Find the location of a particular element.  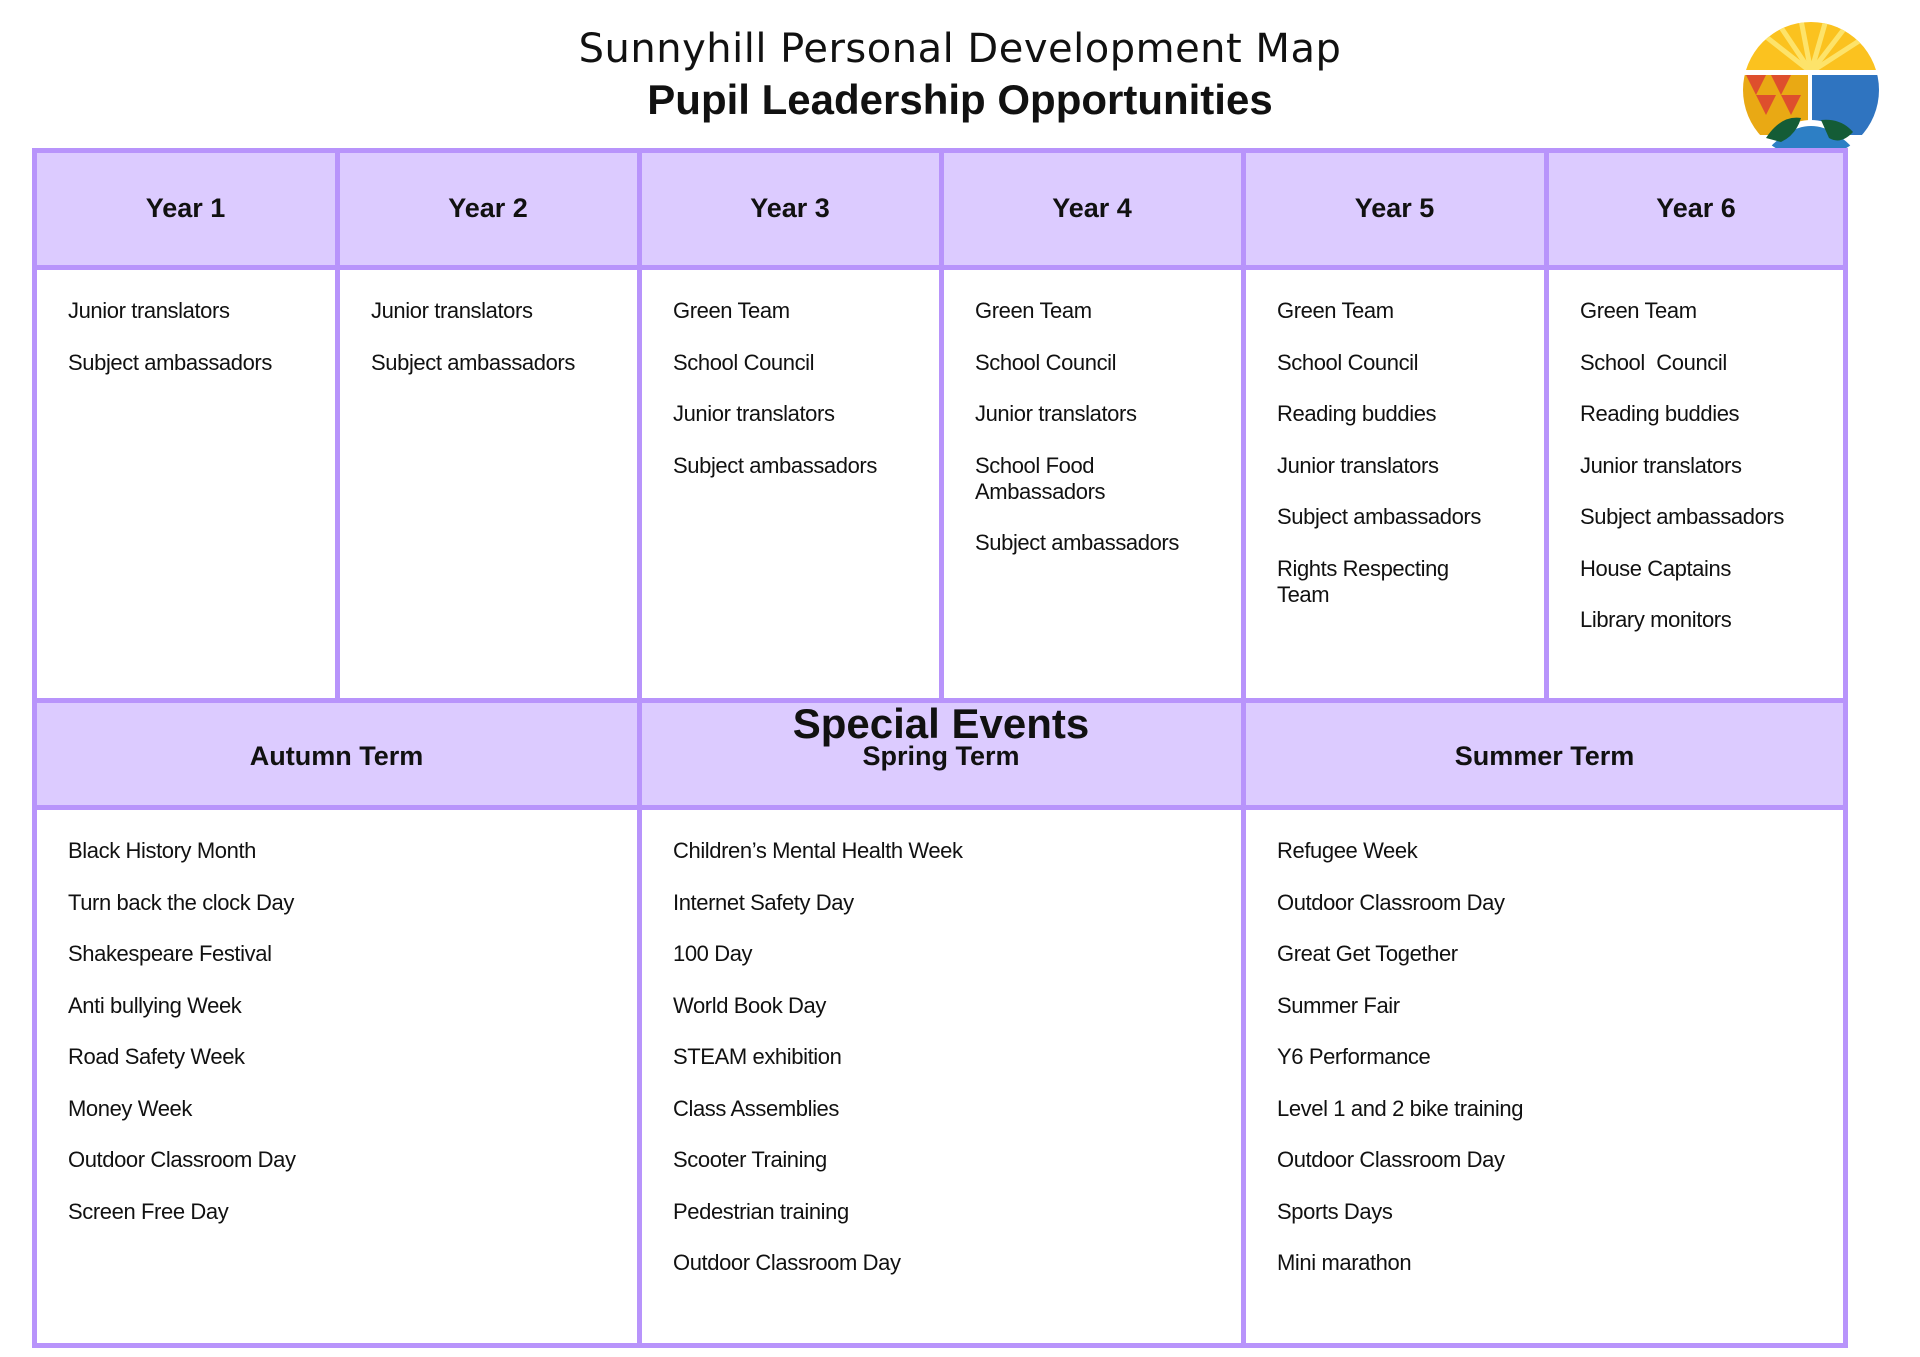

list-item: Refugee Week is located at coordinates (1347, 850).